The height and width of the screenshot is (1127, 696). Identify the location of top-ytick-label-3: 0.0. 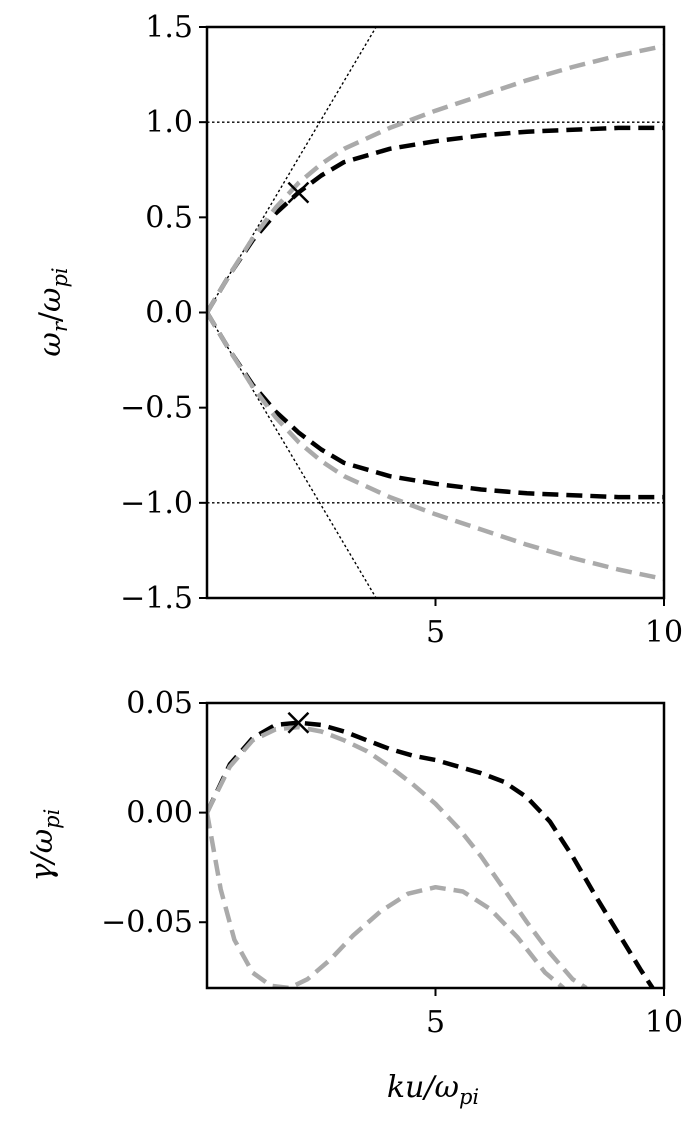
(169, 313).